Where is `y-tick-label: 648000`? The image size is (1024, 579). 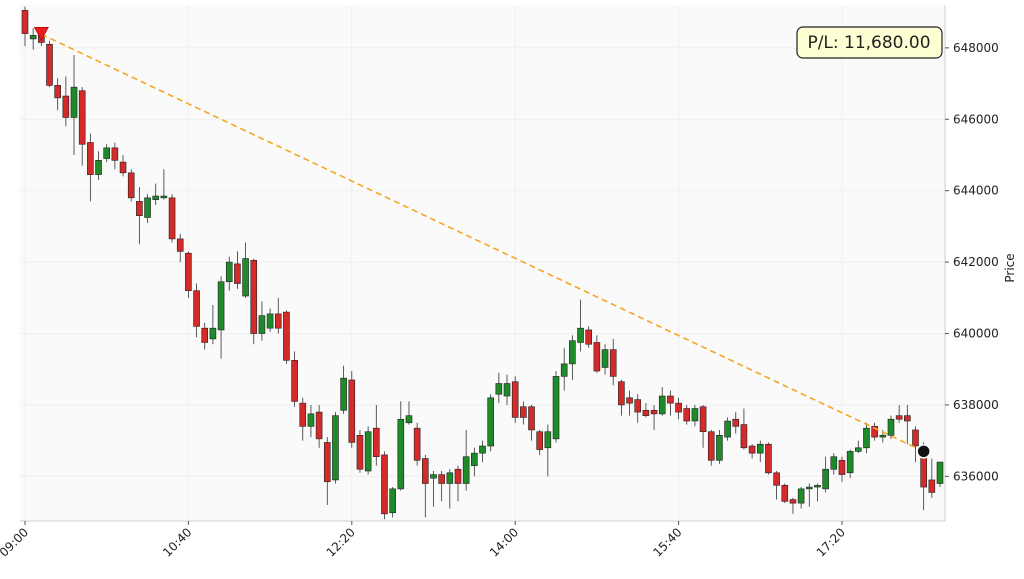 y-tick-label: 648000 is located at coordinates (976, 48).